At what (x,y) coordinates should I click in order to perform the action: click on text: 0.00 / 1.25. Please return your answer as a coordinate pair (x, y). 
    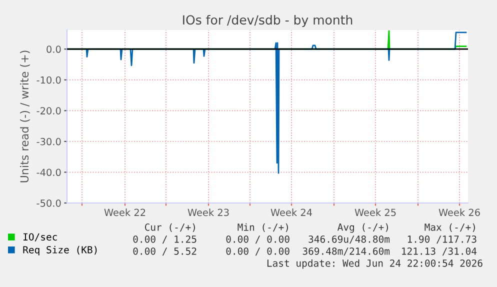
    Looking at the image, I should click on (164, 239).